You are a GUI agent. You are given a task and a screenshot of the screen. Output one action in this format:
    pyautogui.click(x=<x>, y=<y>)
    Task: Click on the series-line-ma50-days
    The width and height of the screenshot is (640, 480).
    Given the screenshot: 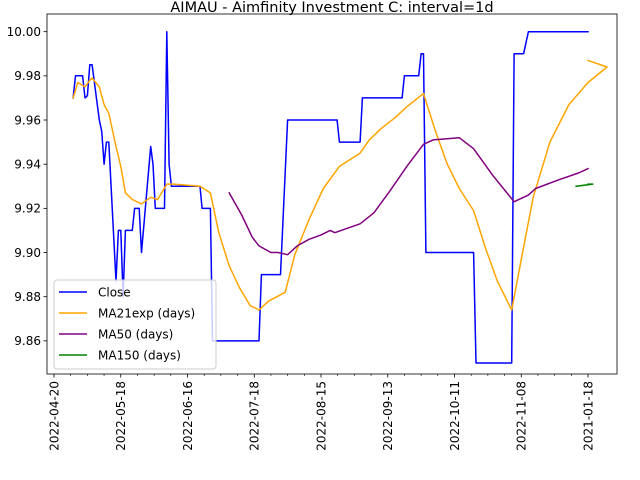 What is the action you would take?
    pyautogui.click(x=408, y=196)
    